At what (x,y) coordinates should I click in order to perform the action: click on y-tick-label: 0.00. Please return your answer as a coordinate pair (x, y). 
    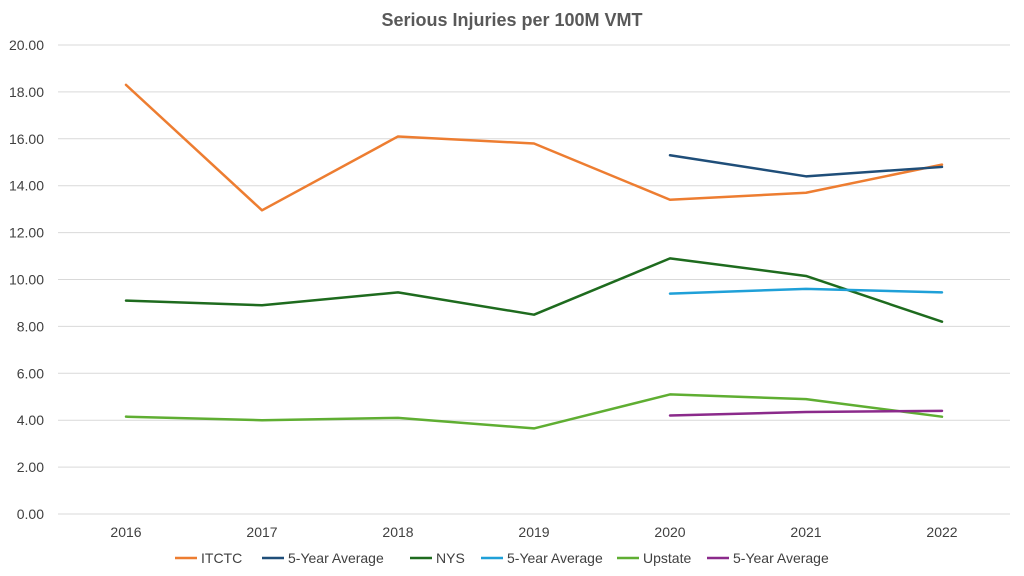
    Looking at the image, I should click on (30, 514).